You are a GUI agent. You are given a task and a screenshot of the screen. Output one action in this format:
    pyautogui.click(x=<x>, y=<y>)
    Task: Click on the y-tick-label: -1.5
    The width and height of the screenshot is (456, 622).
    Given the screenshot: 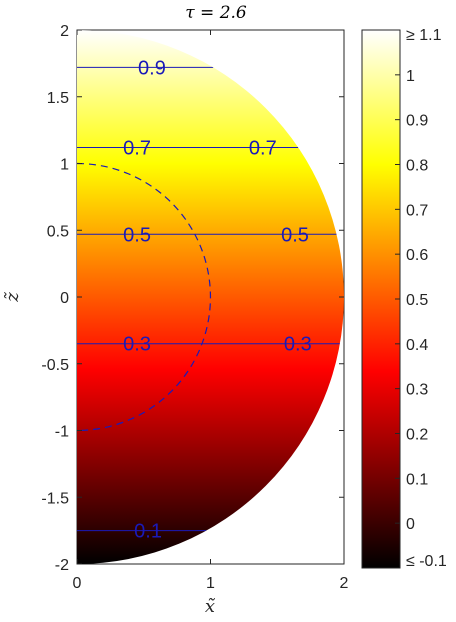 What is the action you would take?
    pyautogui.click(x=55, y=498)
    